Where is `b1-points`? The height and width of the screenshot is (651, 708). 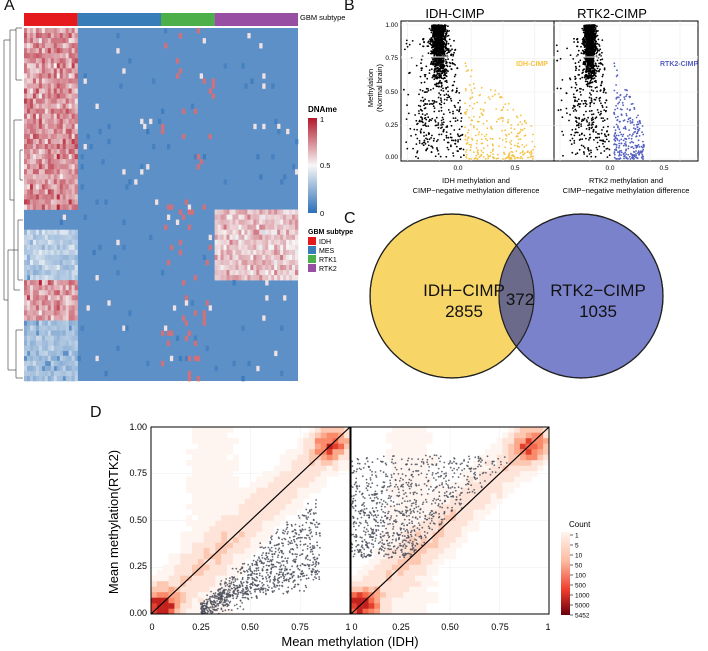 b1-points is located at coordinates (469, 92).